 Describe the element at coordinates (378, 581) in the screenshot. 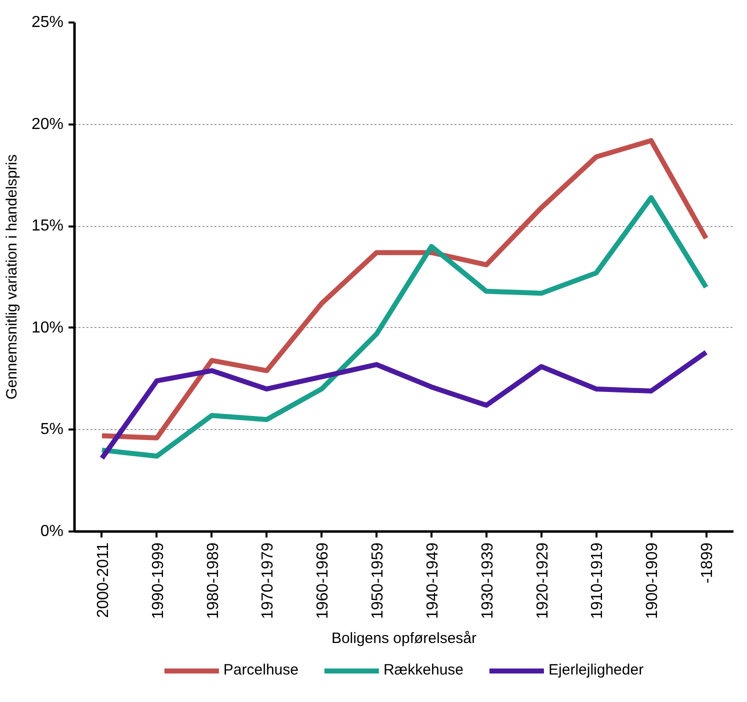

I see `x-tick-label: 1950-1959` at that location.